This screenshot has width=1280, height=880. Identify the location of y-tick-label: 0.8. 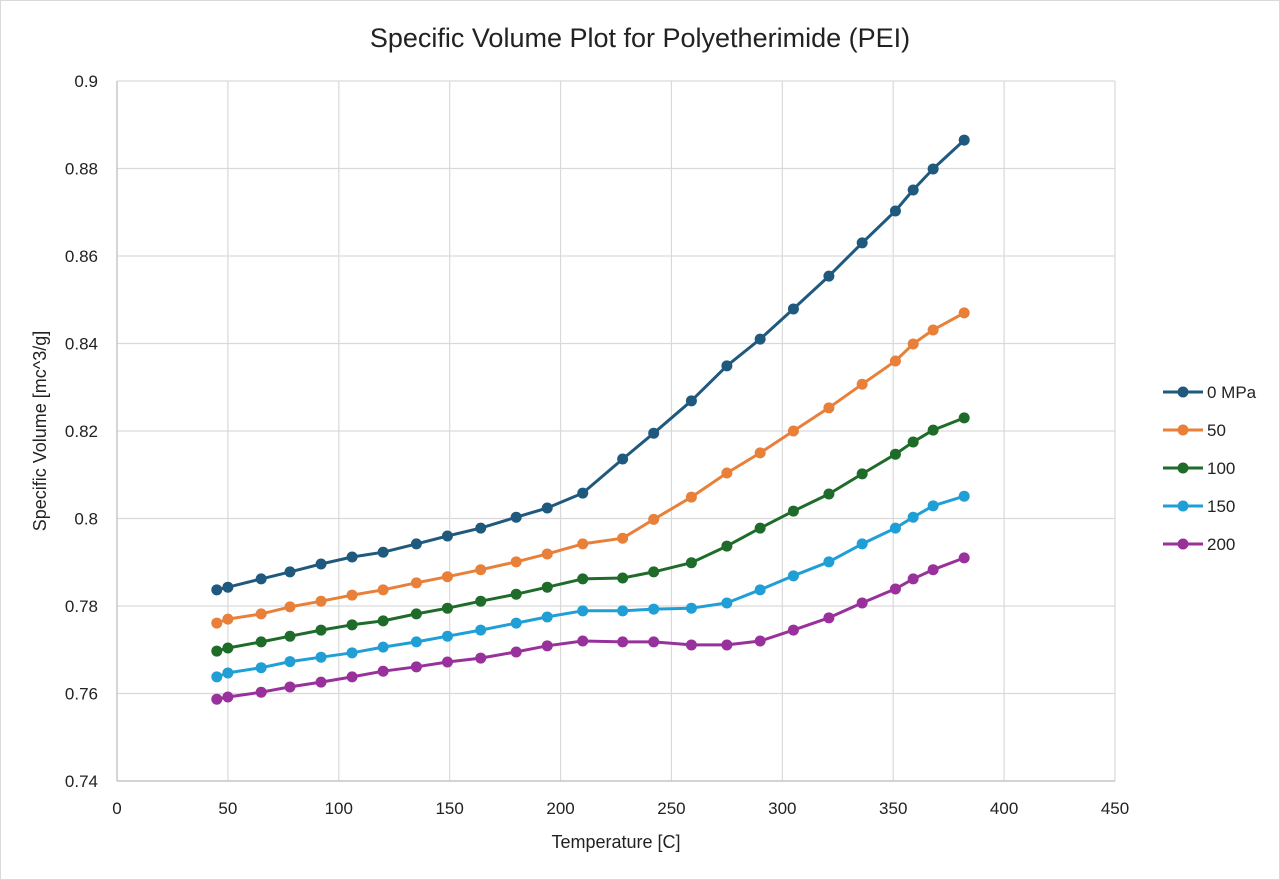
(86, 519).